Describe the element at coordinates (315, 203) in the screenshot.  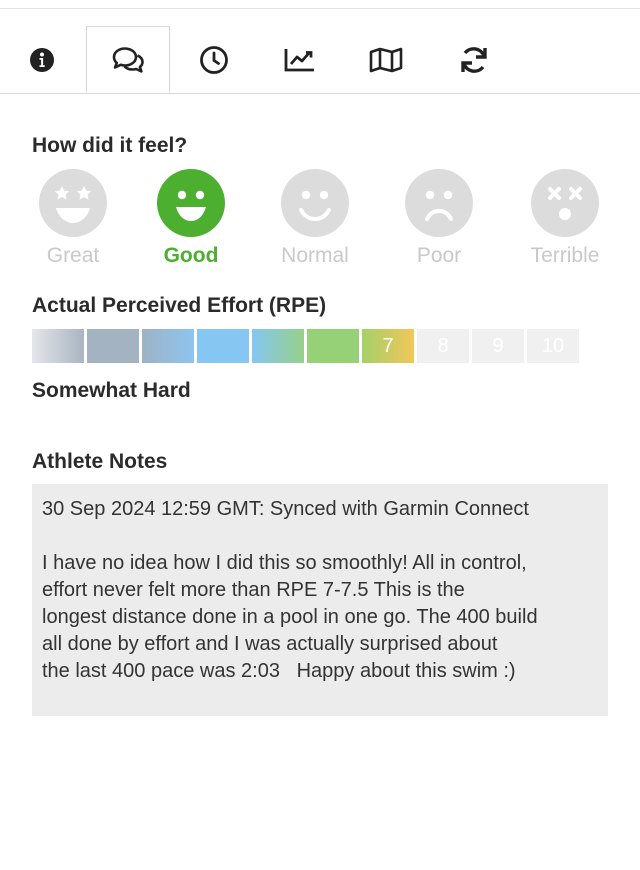
I see `smile-face-icon` at that location.